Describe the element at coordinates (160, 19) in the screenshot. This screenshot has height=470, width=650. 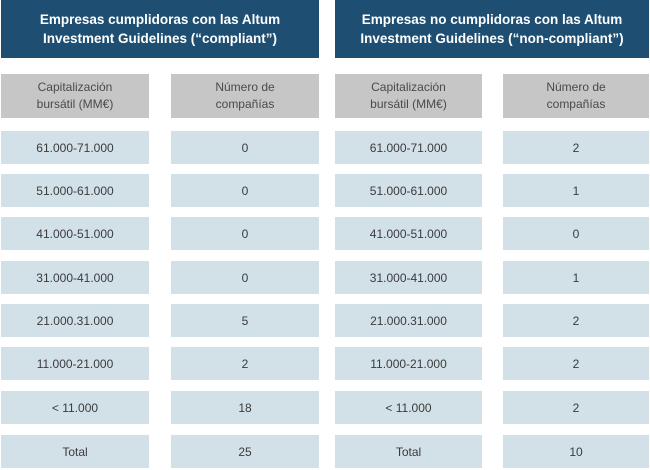
I see `title-line: Empresas cumplidoras con las Altum` at that location.